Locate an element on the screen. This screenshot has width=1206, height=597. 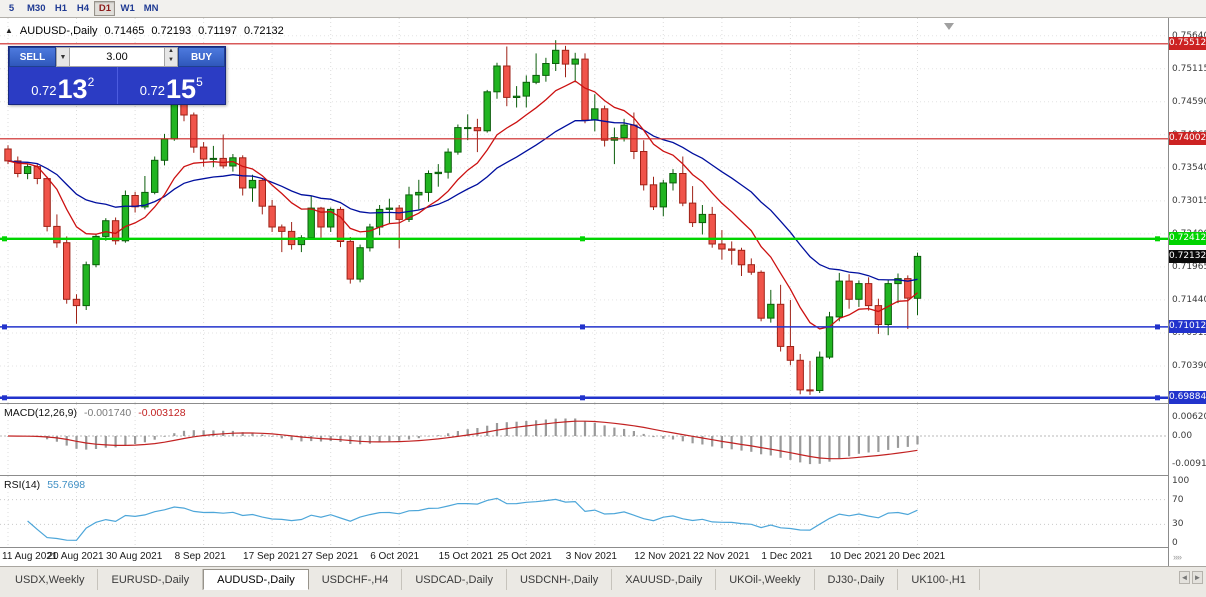
volume-spinner: ▲ ▼ is located at coordinates (171, 57).